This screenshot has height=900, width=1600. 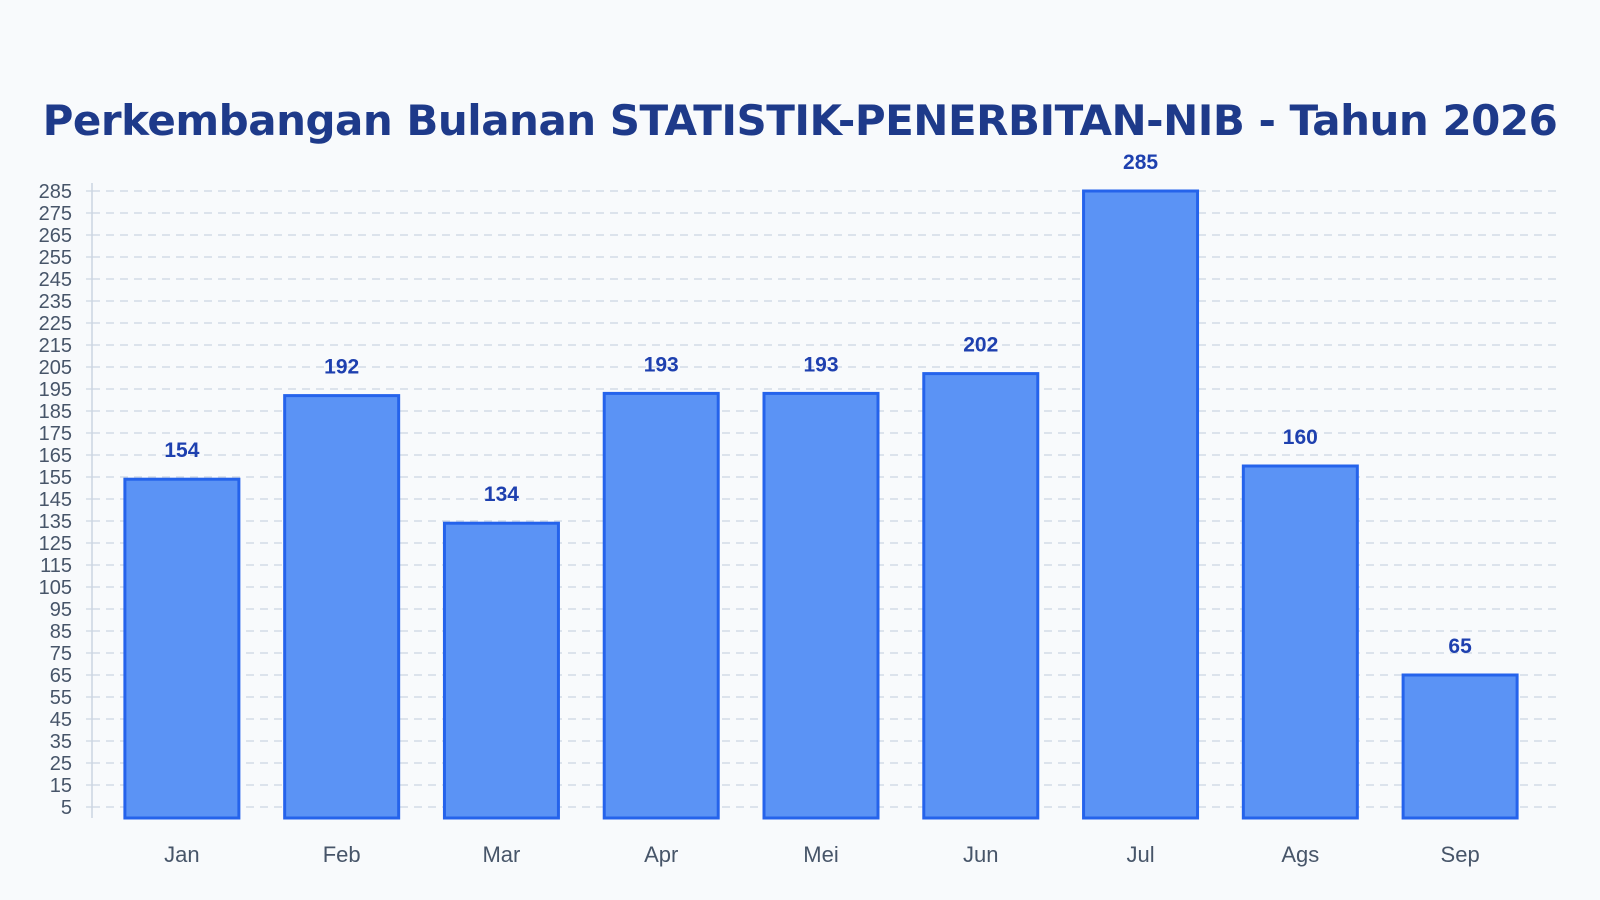 I want to click on value-label: 192, so click(x=341, y=367).